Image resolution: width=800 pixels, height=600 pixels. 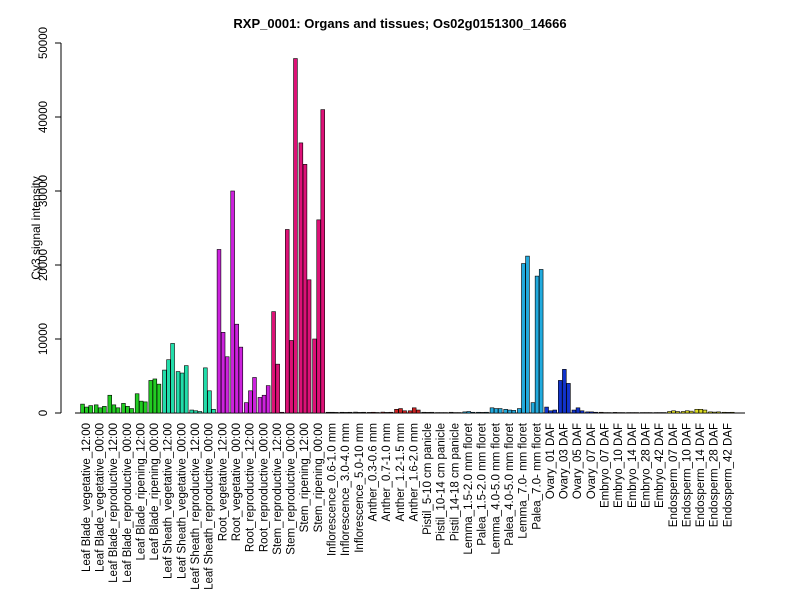 I want to click on x-tick-label: Inflorescence_5.0-10 mm, so click(x=360, y=488).